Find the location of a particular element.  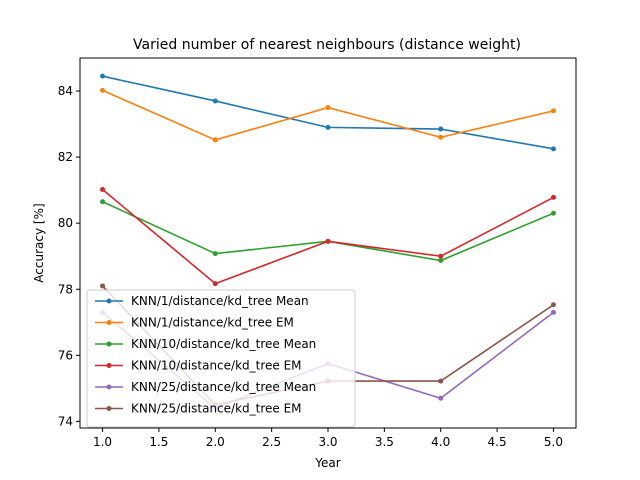

legend-label: KNN/1/distance/kd_tree EM is located at coordinates (212, 323).